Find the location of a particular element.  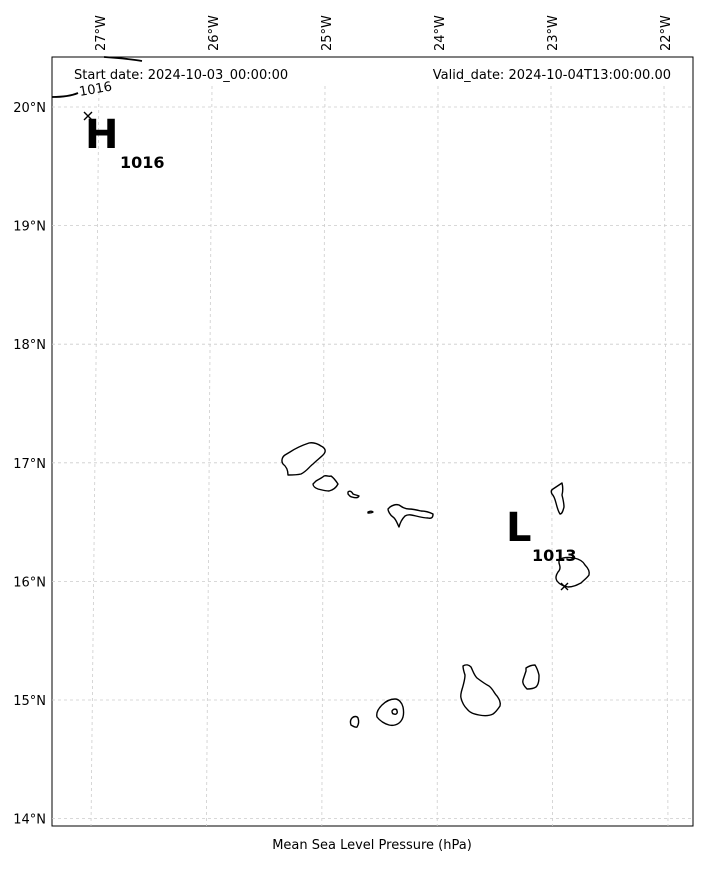

latitude-tick-label: 19°N is located at coordinates (29, 227).